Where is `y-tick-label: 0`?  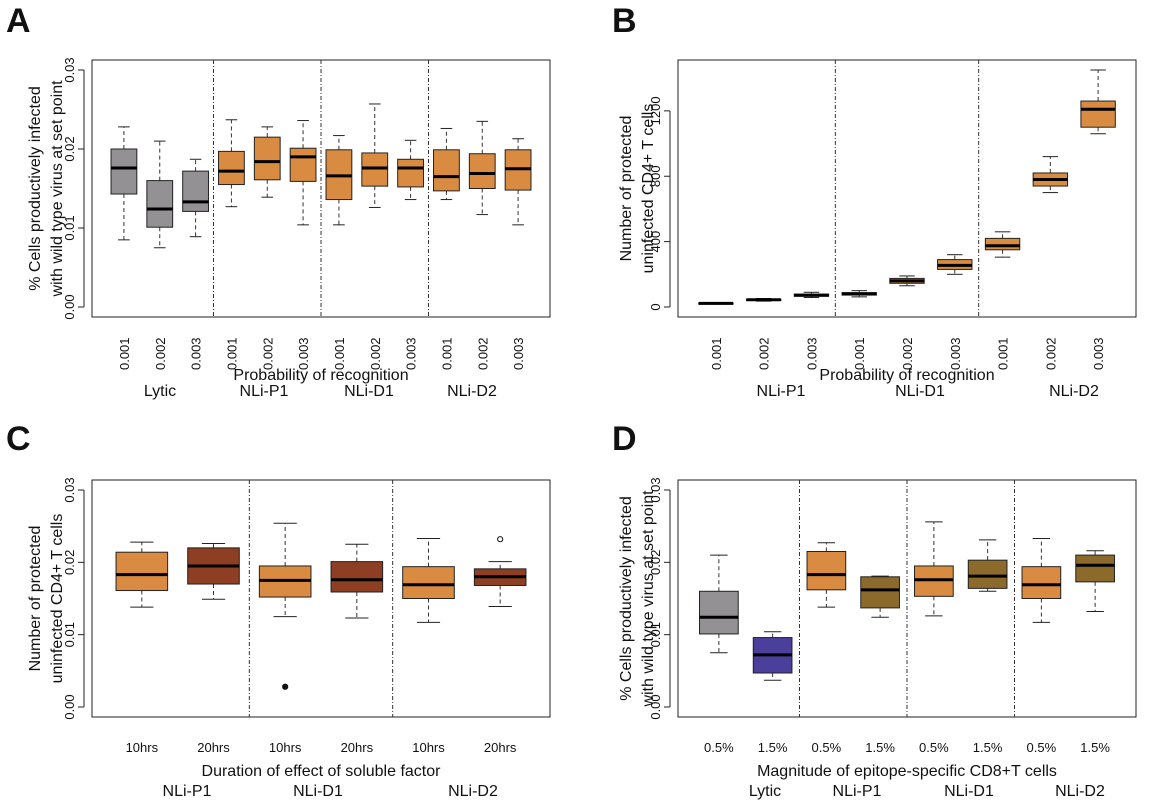 y-tick-label: 0 is located at coordinates (655, 306).